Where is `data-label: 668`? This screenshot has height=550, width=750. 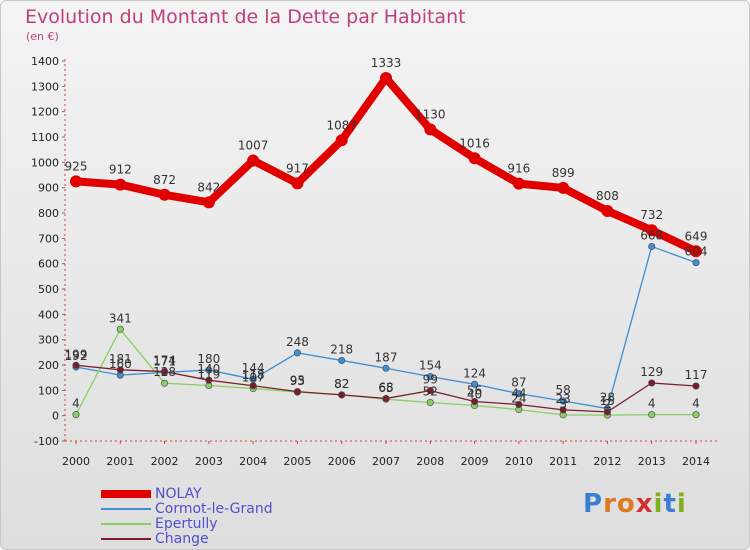 data-label: 668 is located at coordinates (651, 235).